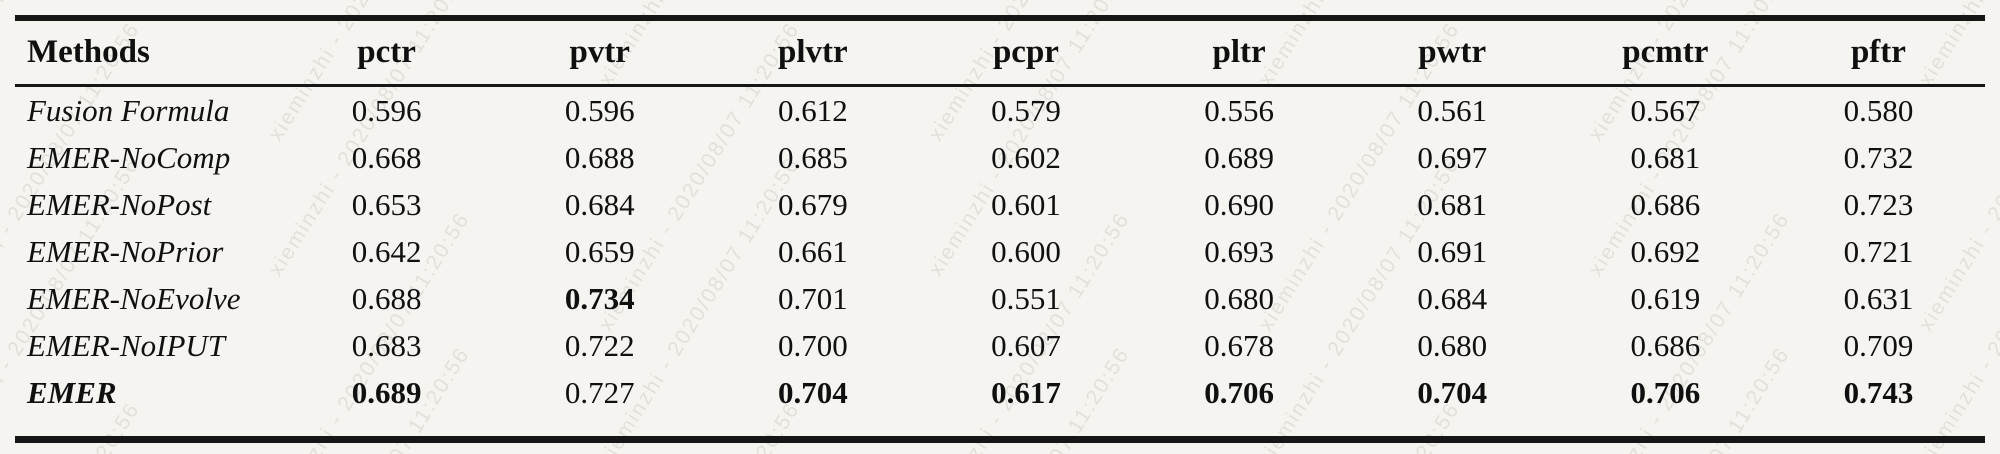  Describe the element at coordinates (599, 298) in the screenshot. I see `value-cell: 0.734` at that location.